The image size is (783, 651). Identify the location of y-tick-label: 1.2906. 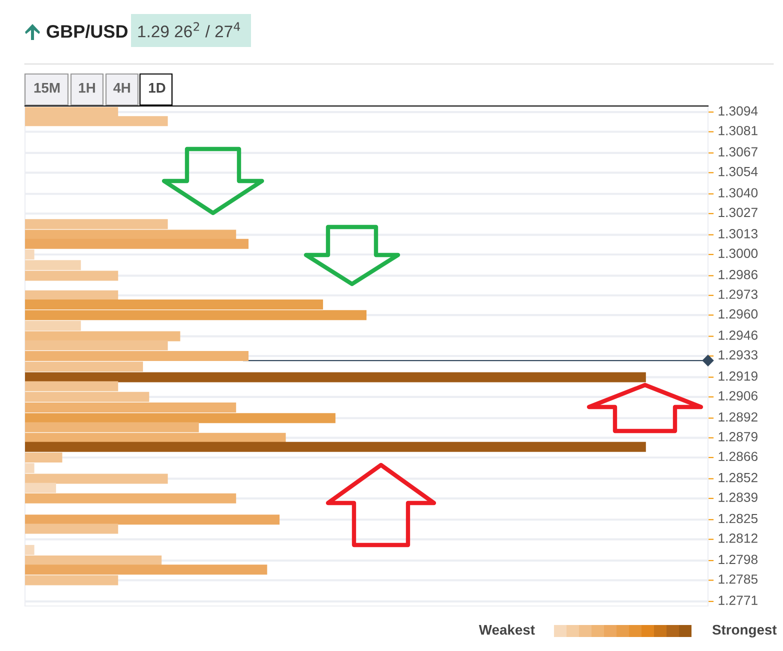
(738, 395).